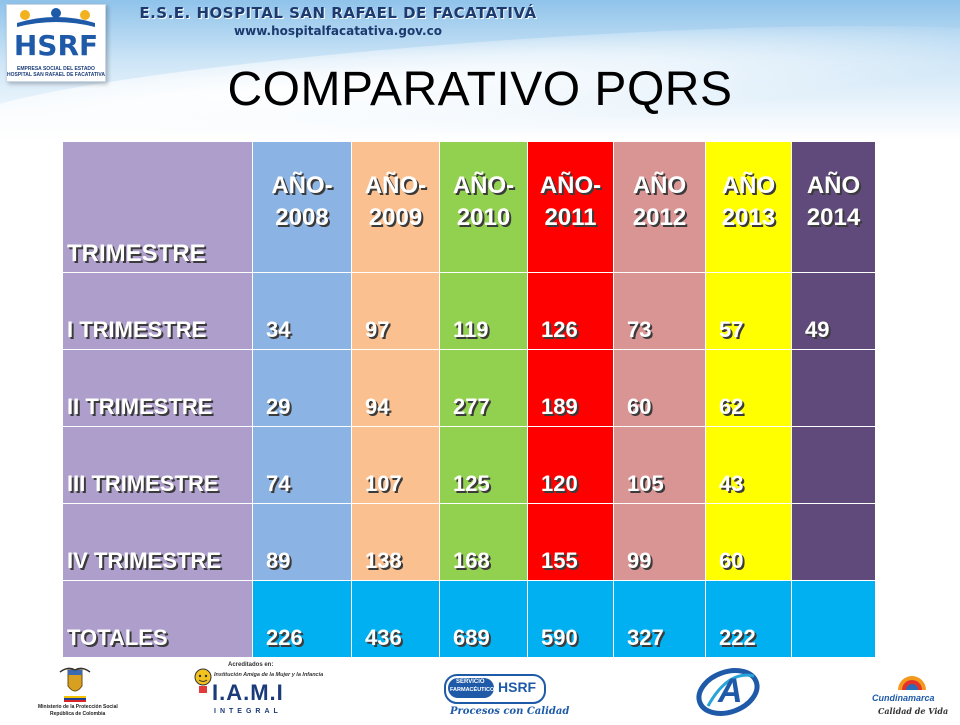 Image resolution: width=960 pixels, height=725 pixels. Describe the element at coordinates (157, 207) in the screenshot. I see `header-cell-trimestre: TRIMESTRE` at that location.